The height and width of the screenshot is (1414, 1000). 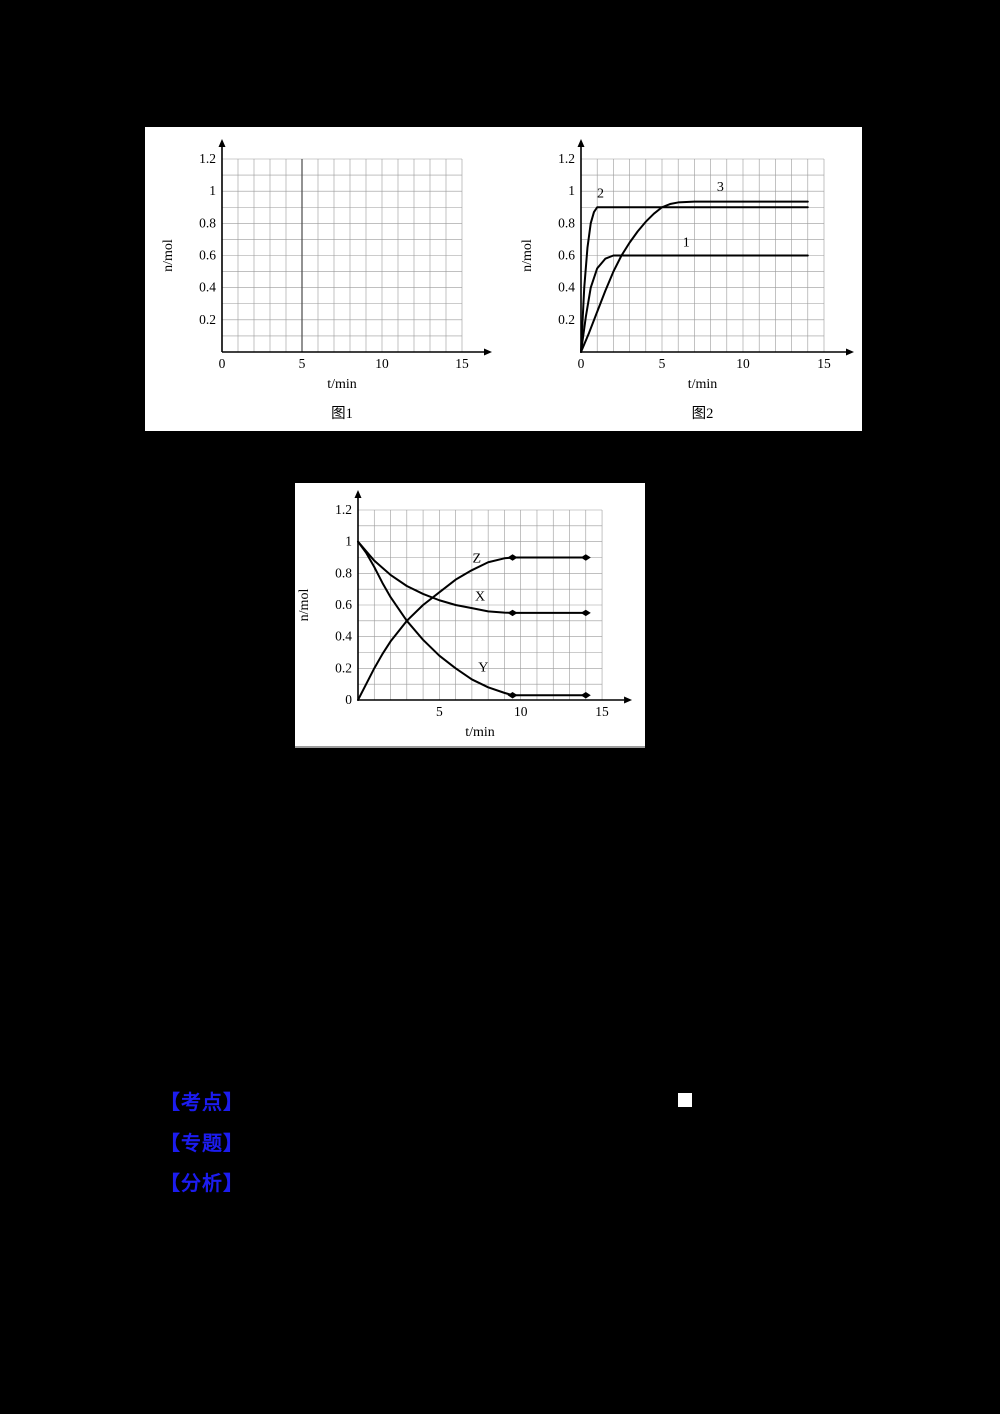 What do you see at coordinates (483, 668) in the screenshot?
I see `svg-text: Y` at bounding box center [483, 668].